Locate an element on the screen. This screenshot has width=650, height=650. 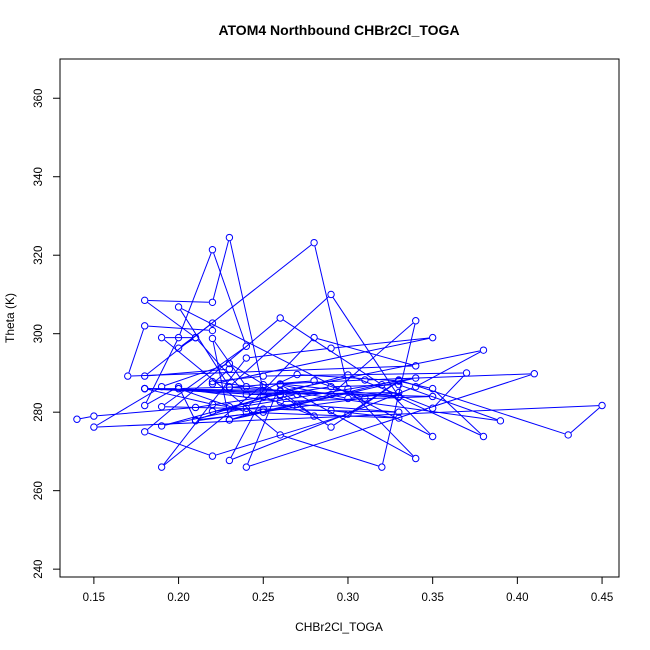
x-tick-label: 0.35 is located at coordinates (432, 598).